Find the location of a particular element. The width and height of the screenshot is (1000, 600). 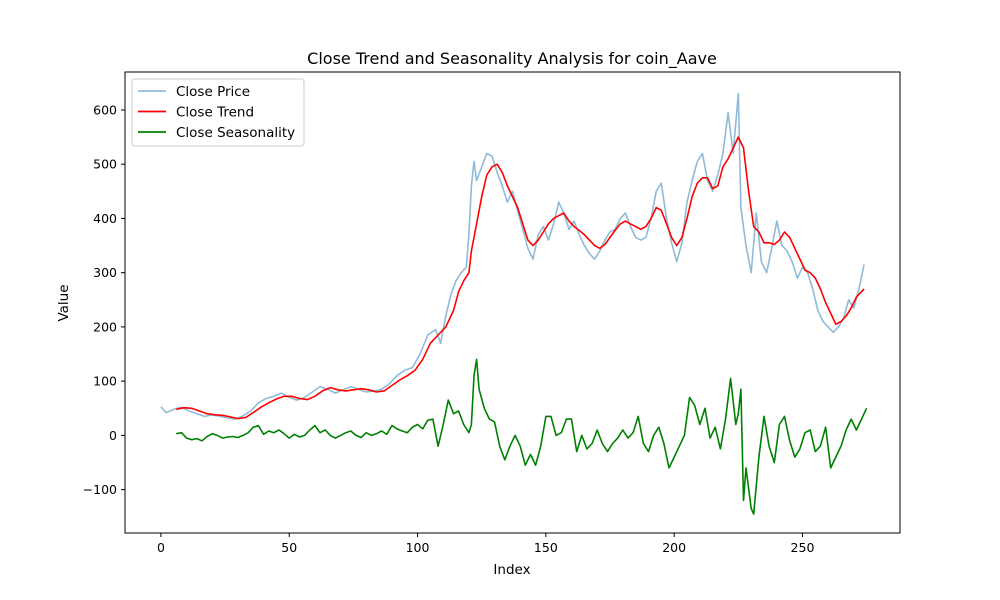

x-tick-label: 200 is located at coordinates (674, 547).